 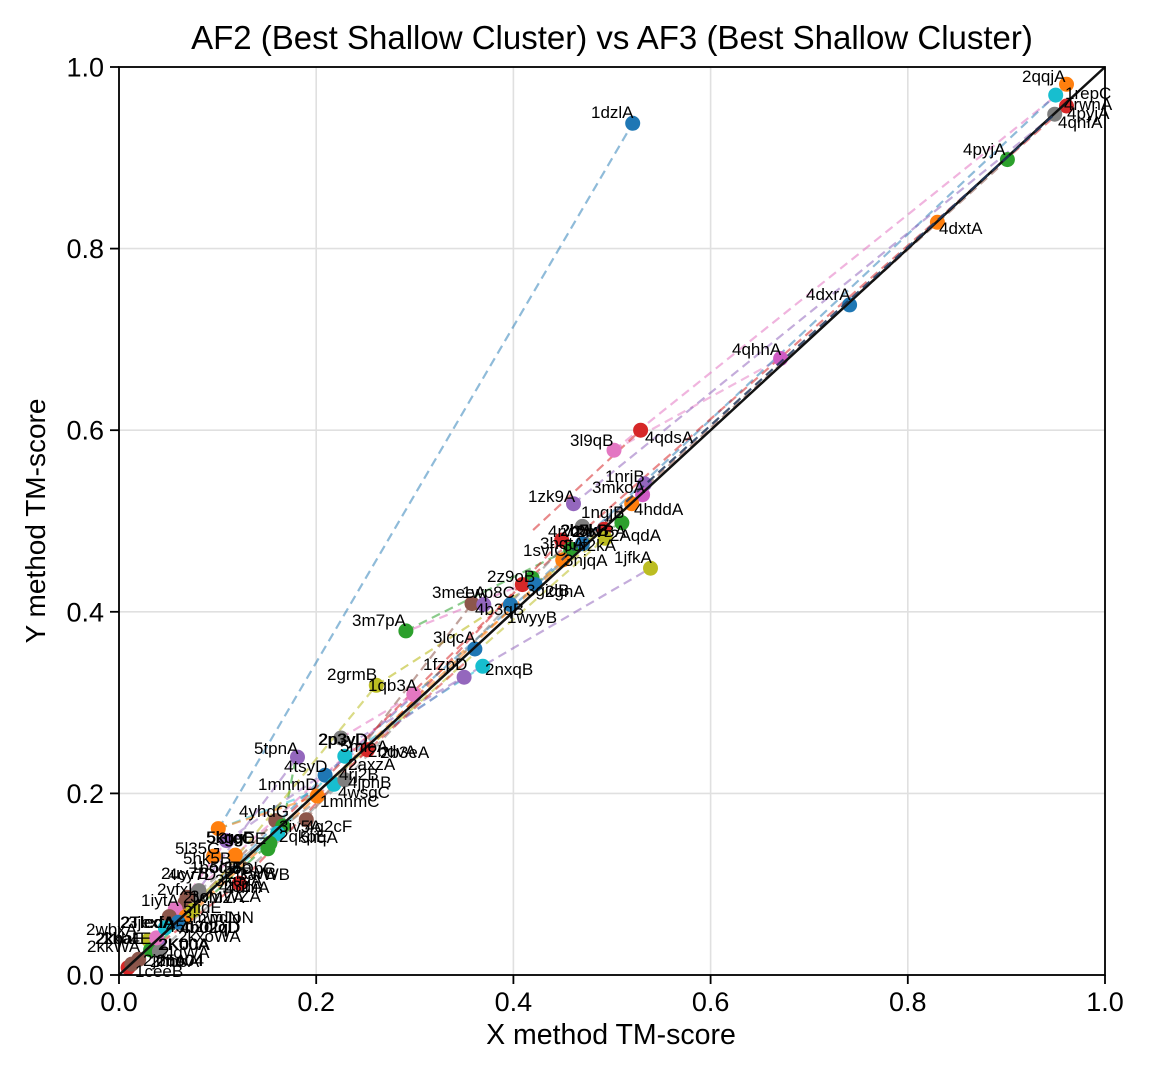 I want to click on svg-text: 2bvBA, so click(x=601, y=531).